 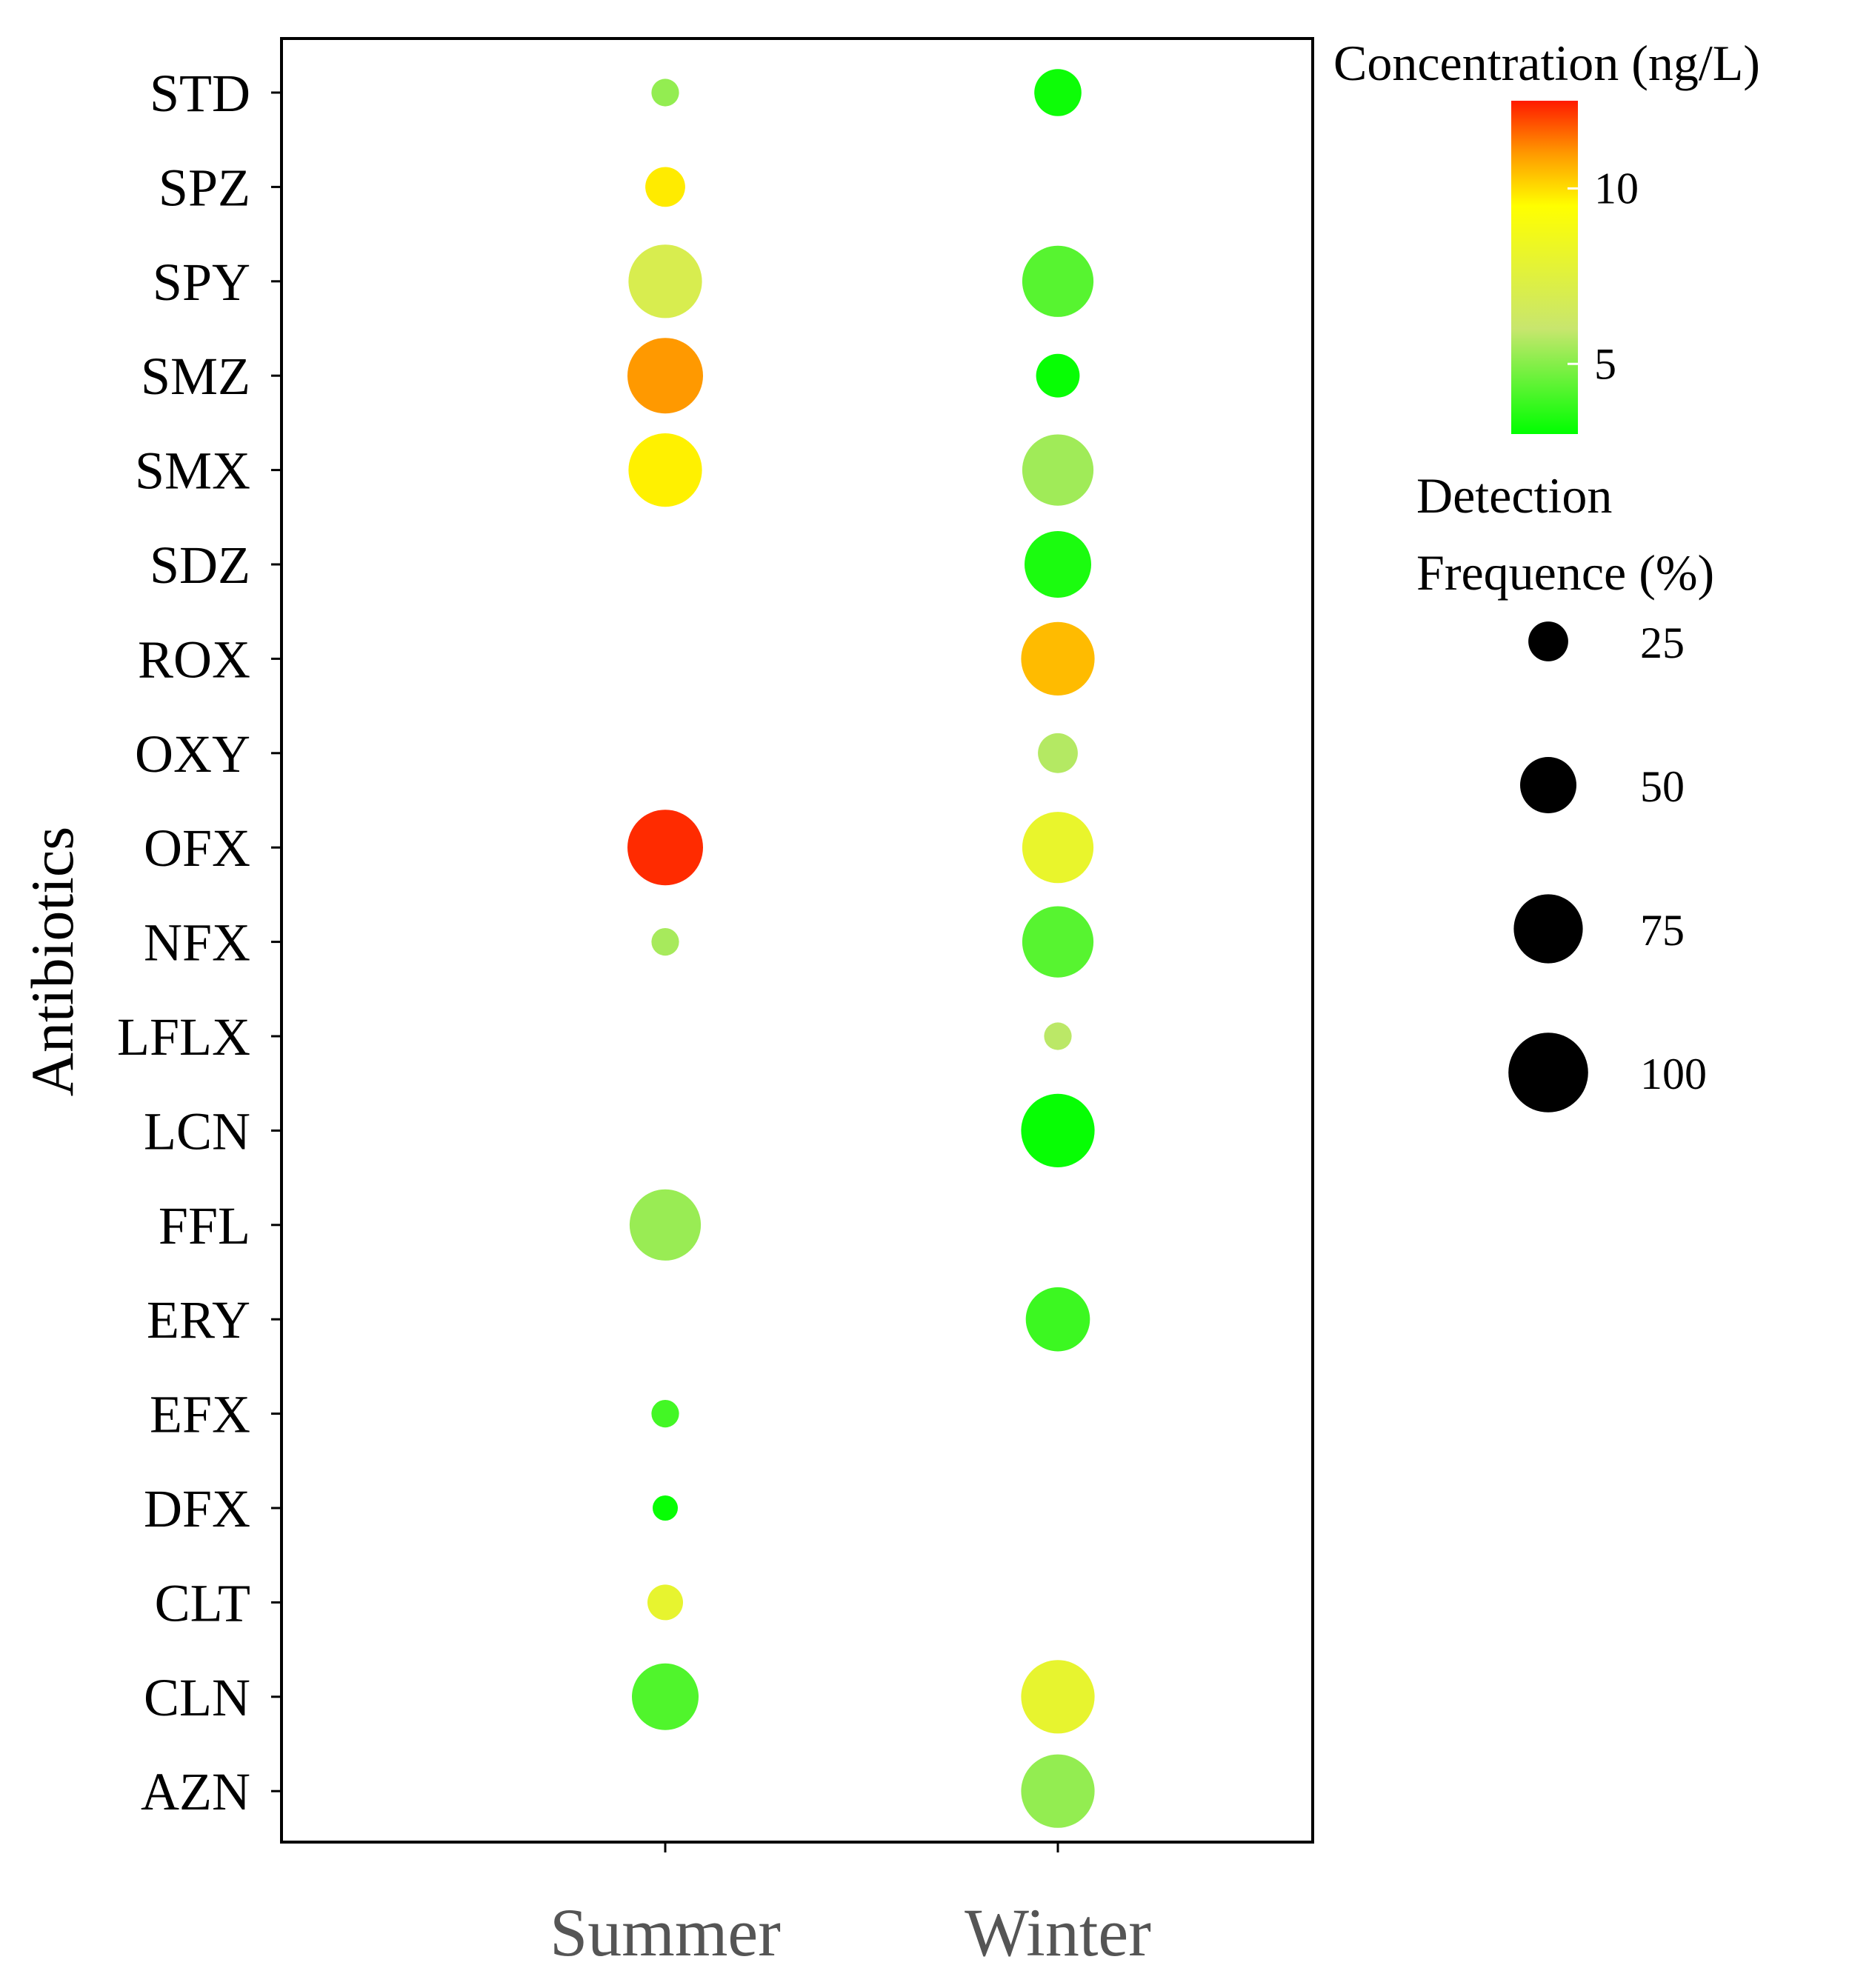 I want to click on y-tick-label-clt: CLT, so click(x=202, y=1602).